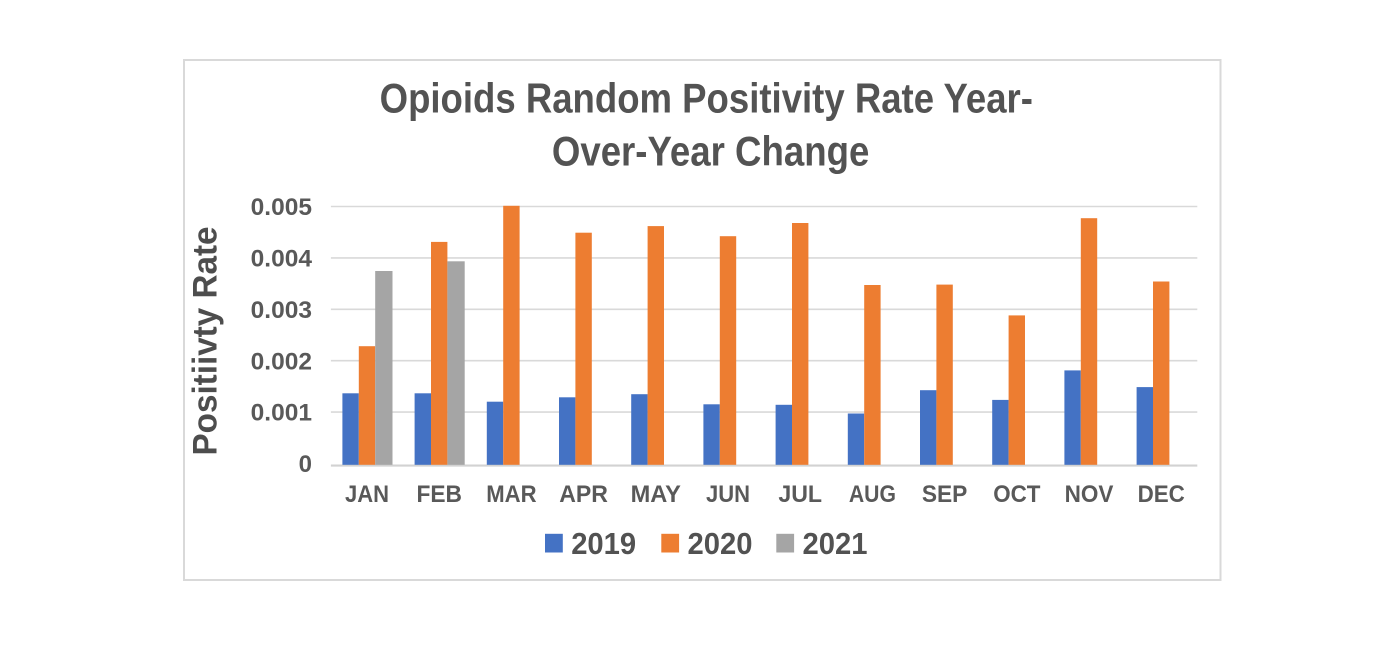 The height and width of the screenshot is (664, 1400). What do you see at coordinates (281, 361) in the screenshot?
I see `svg-text: 0.002` at bounding box center [281, 361].